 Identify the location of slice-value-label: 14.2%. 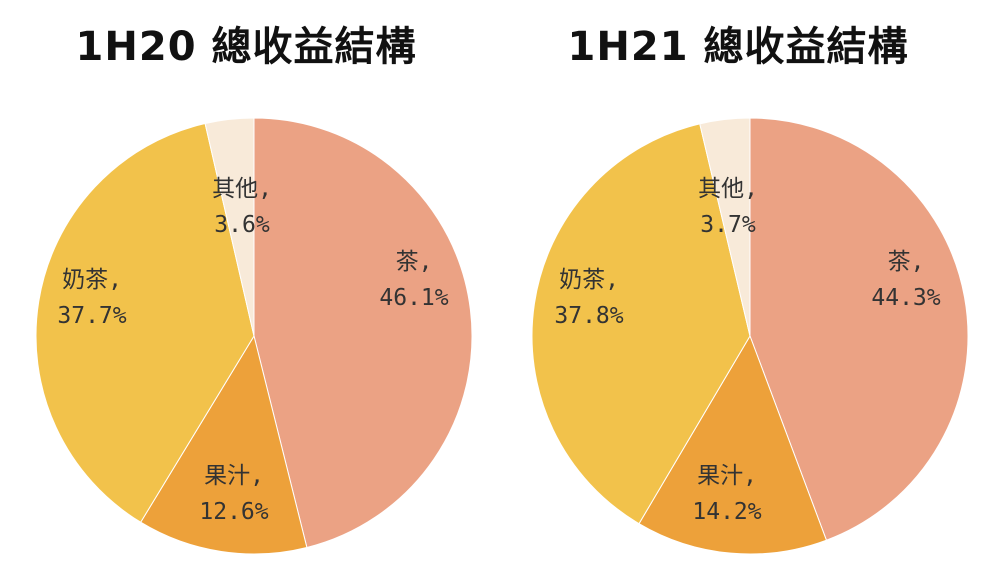
(726, 512).